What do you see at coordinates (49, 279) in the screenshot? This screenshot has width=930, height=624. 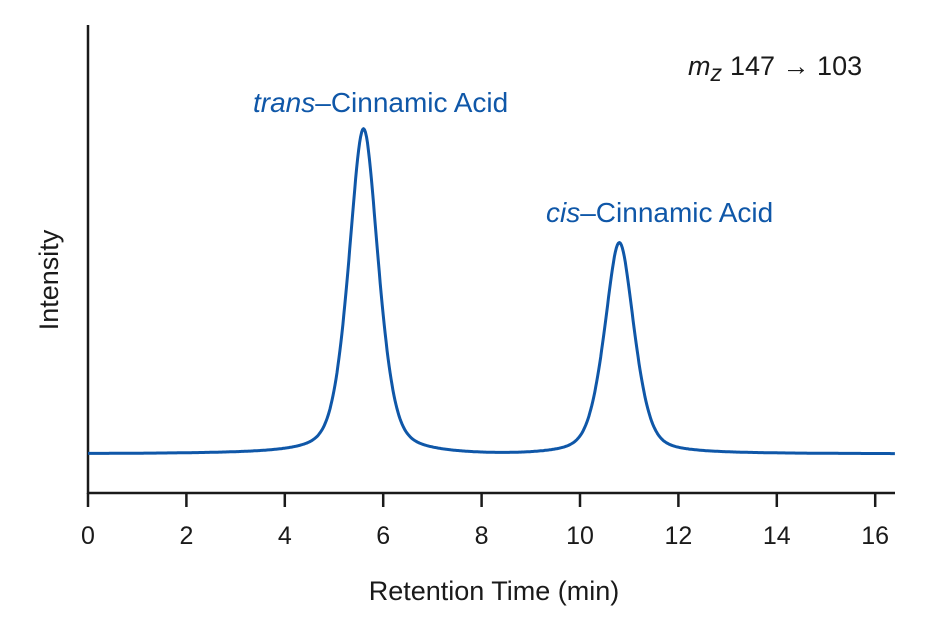 I see `y-axis-title: Intensity` at bounding box center [49, 279].